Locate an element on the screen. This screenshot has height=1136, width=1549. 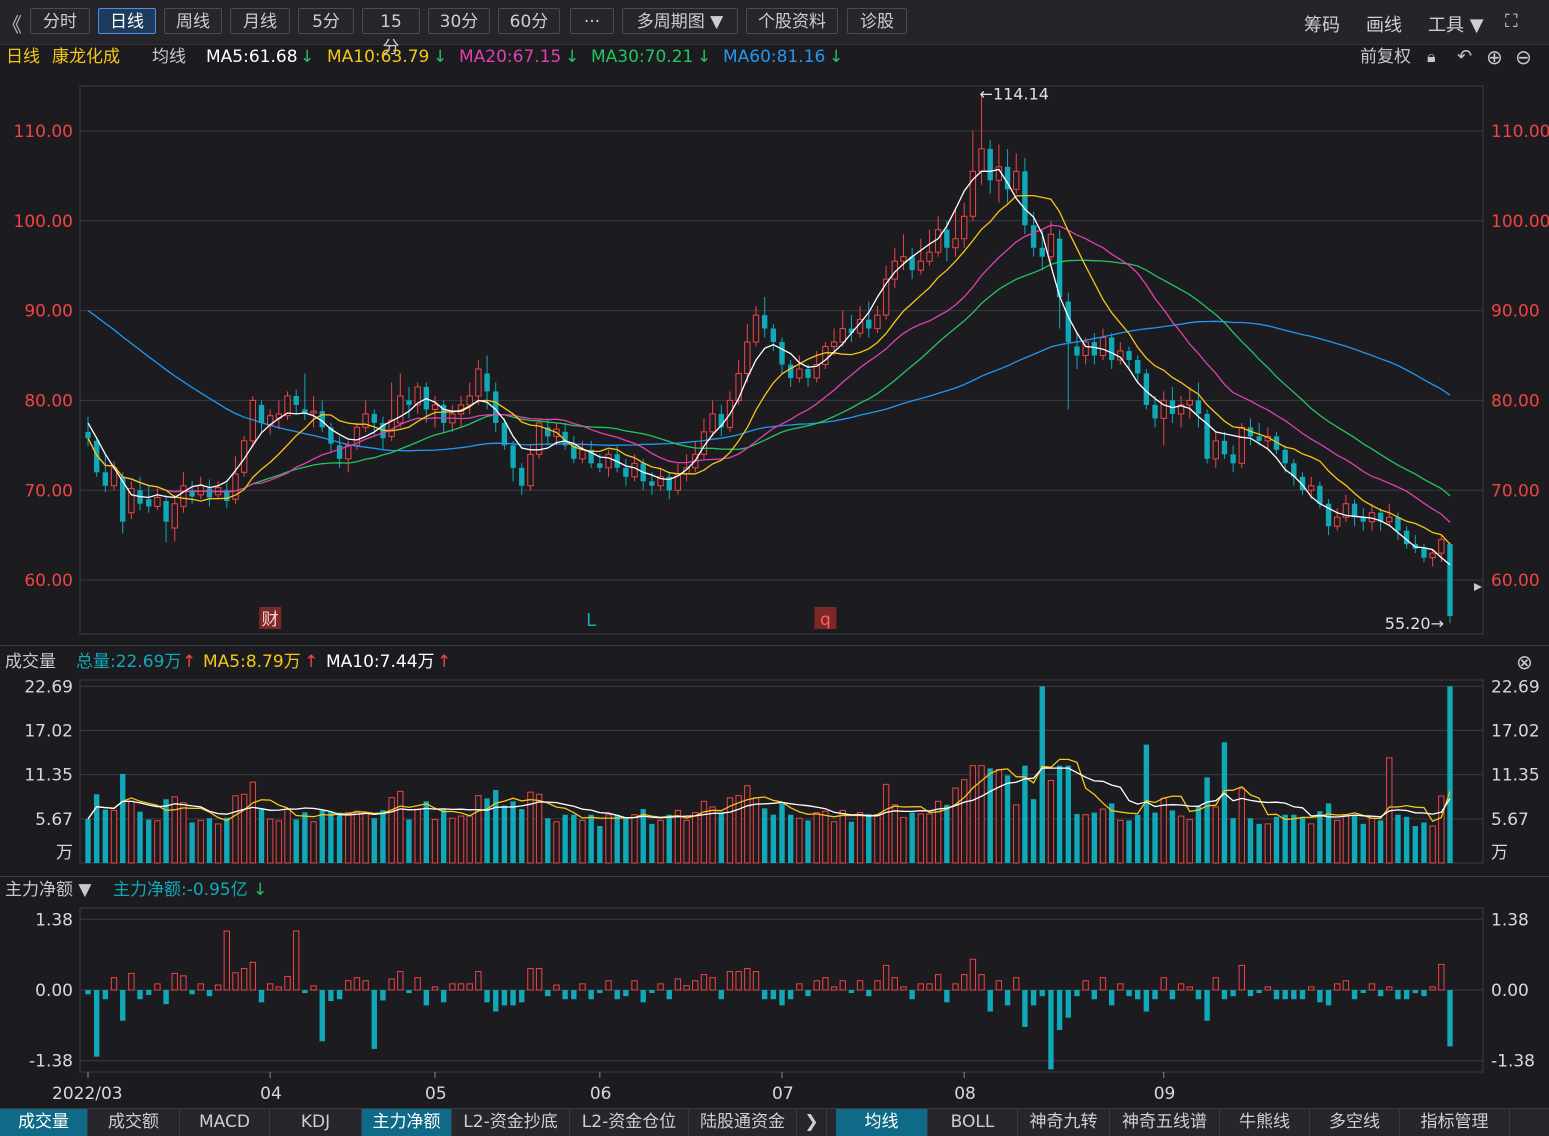
ma-label: 均线 is located at coordinates (169, 57).